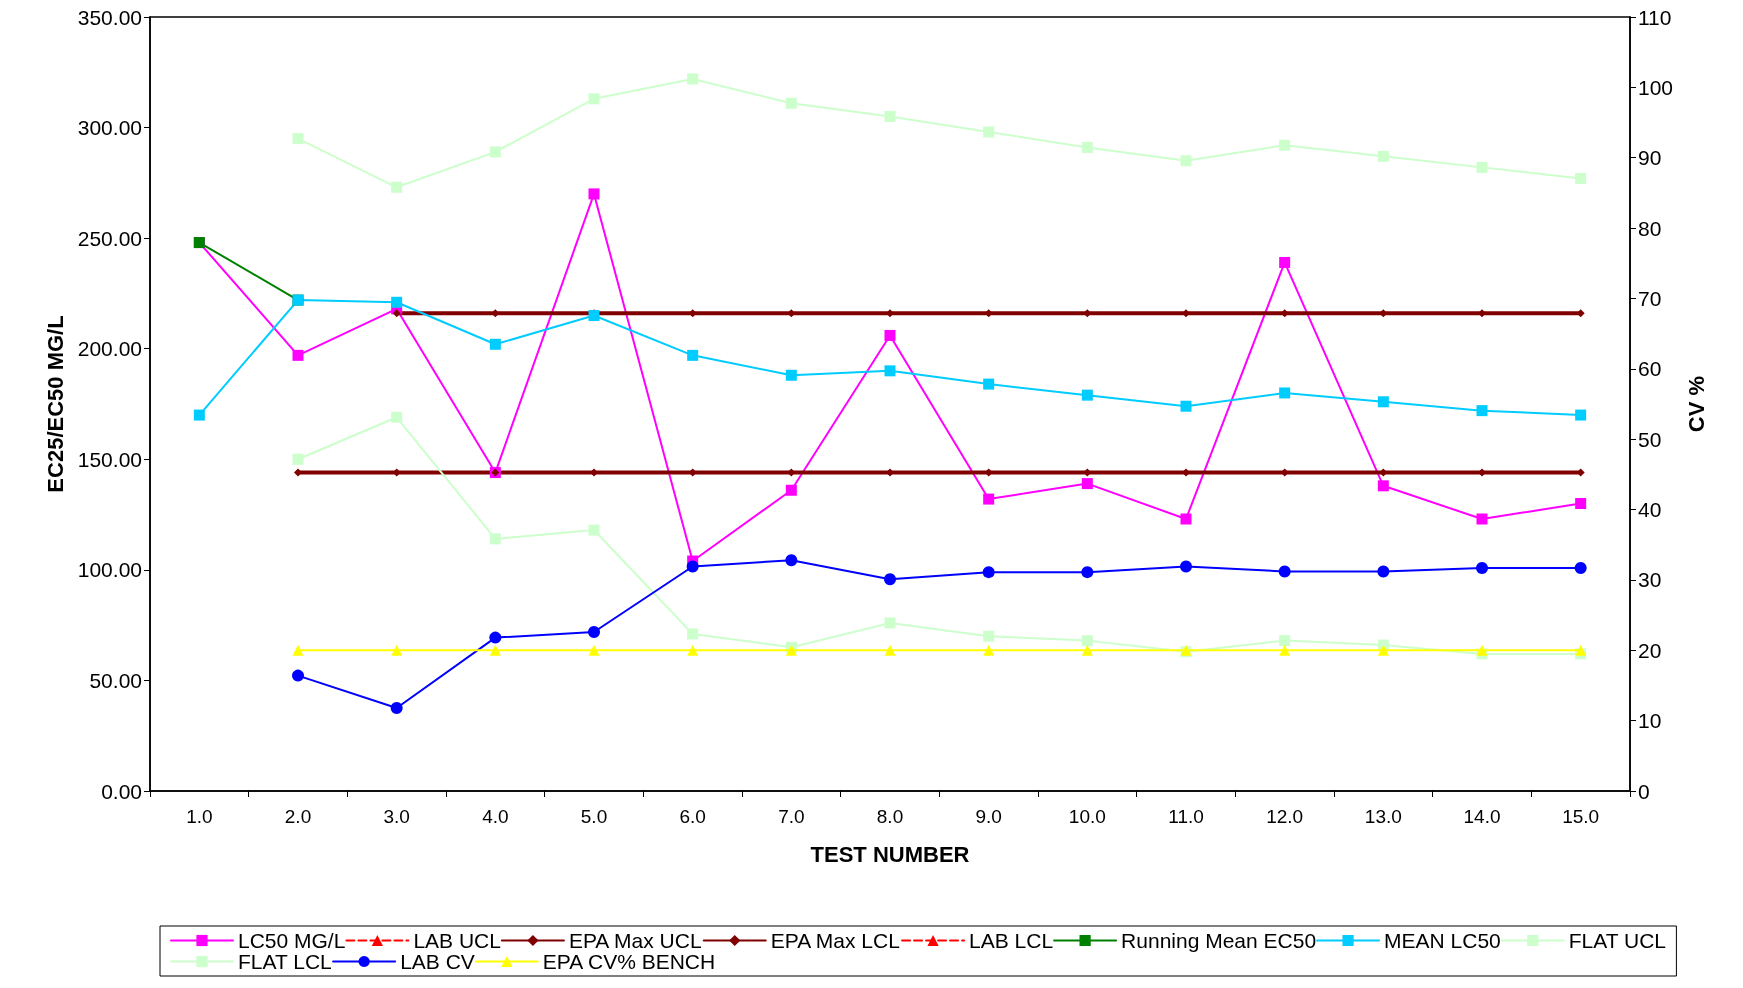 Image resolution: width=1743 pixels, height=988 pixels. What do you see at coordinates (1650, 580) in the screenshot?
I see `y2-tick-label: 30` at bounding box center [1650, 580].